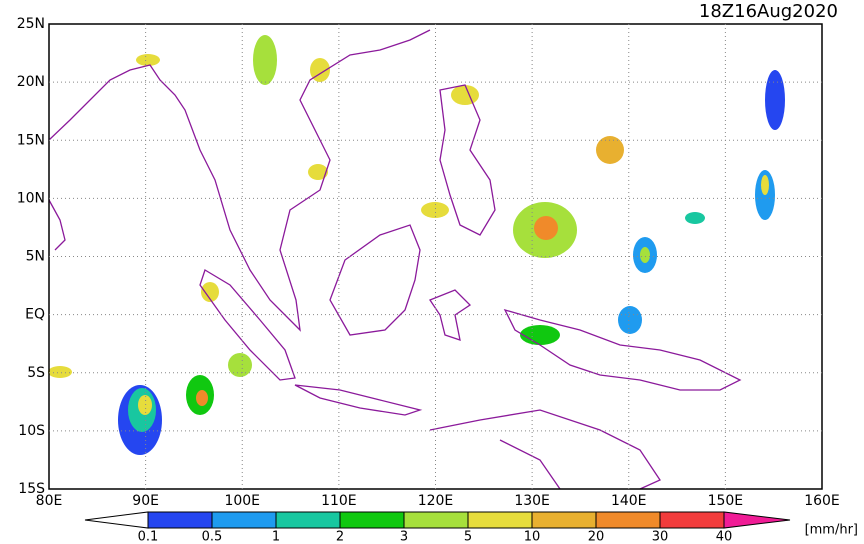 The height and width of the screenshot is (544, 864). Describe the element at coordinates (660, 537) in the screenshot. I see `colorbar-label: 30` at that location.